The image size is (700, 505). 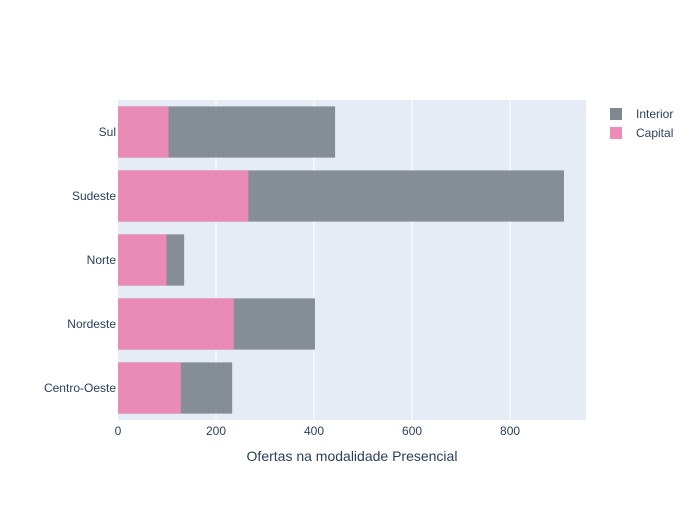 What do you see at coordinates (142, 260) in the screenshot?
I see `bar-capital-norte` at bounding box center [142, 260].